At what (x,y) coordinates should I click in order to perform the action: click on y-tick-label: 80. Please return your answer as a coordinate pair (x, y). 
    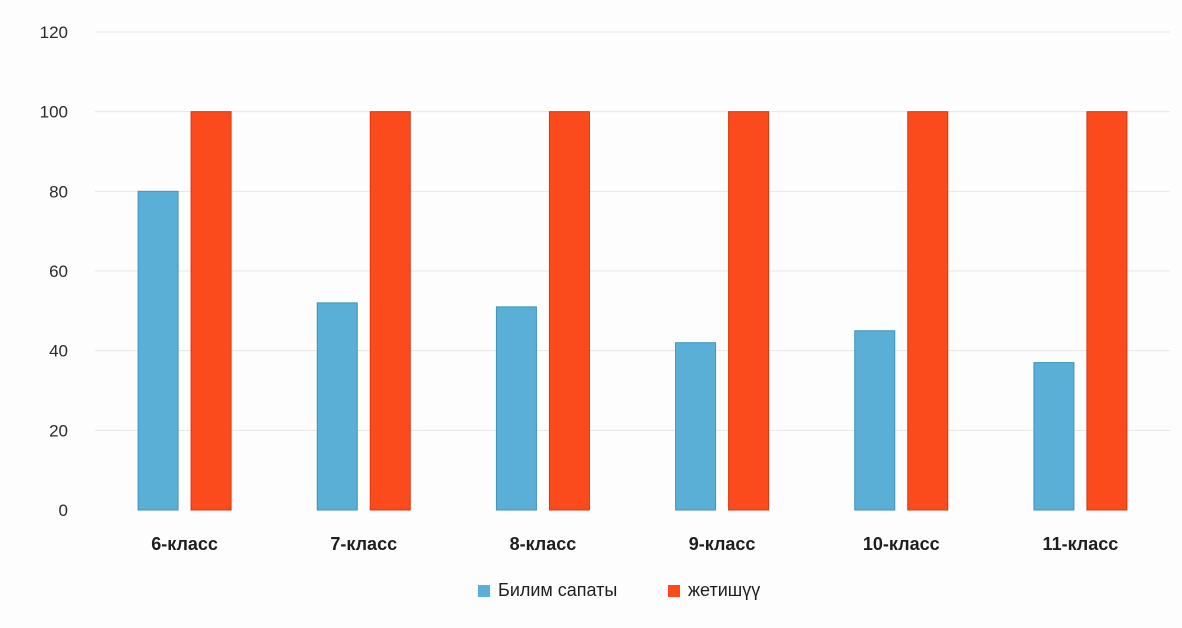
    Looking at the image, I should click on (58, 191).